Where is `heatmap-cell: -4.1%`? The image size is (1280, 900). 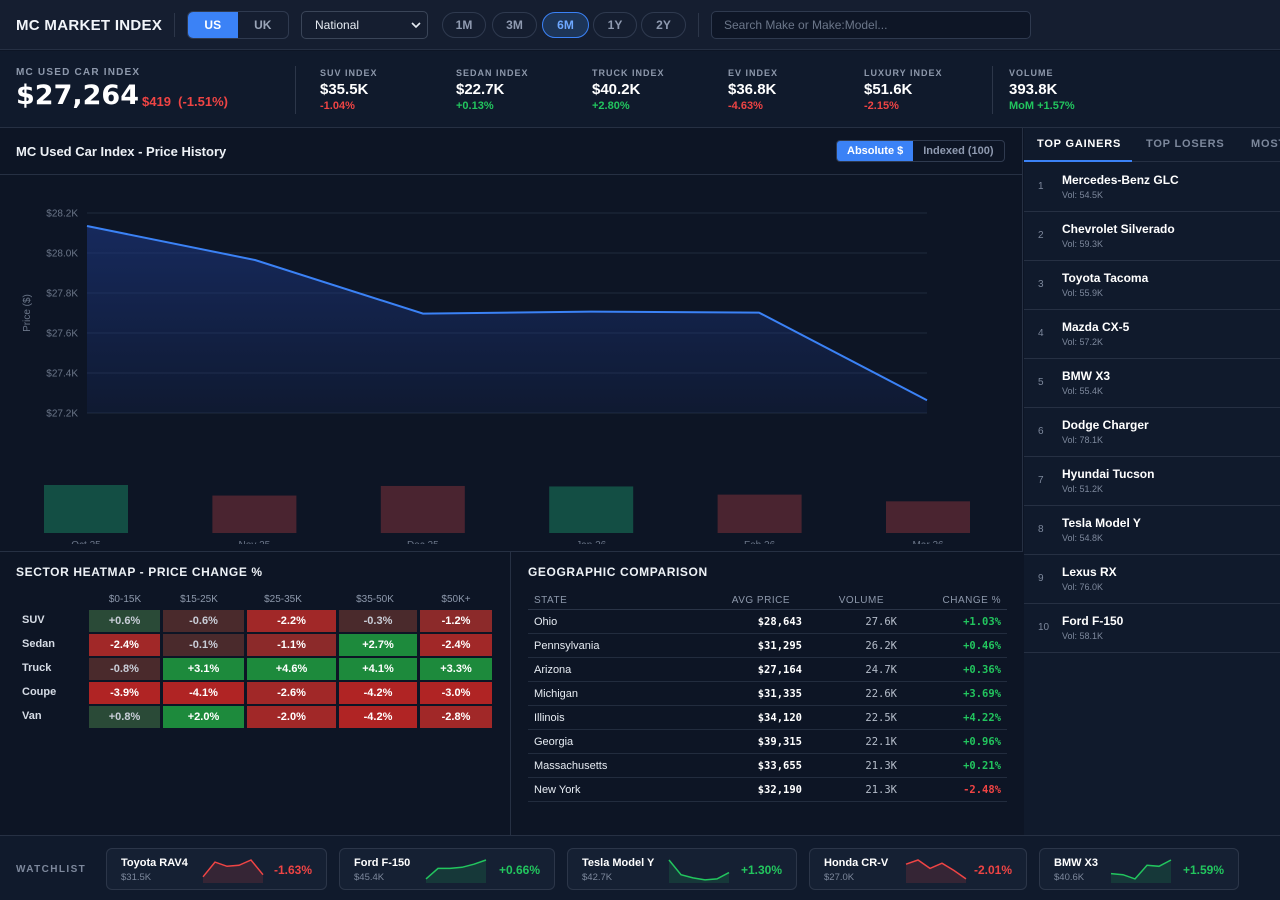
heatmap-cell: -4.1% is located at coordinates (203, 693).